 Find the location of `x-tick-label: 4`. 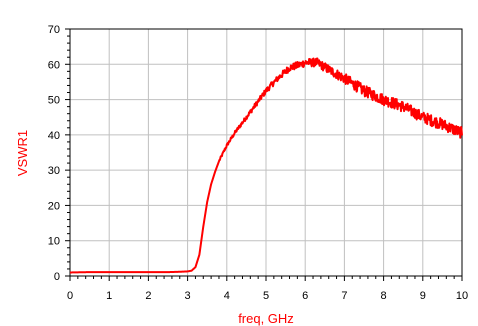

x-tick-label: 4 is located at coordinates (227, 296).